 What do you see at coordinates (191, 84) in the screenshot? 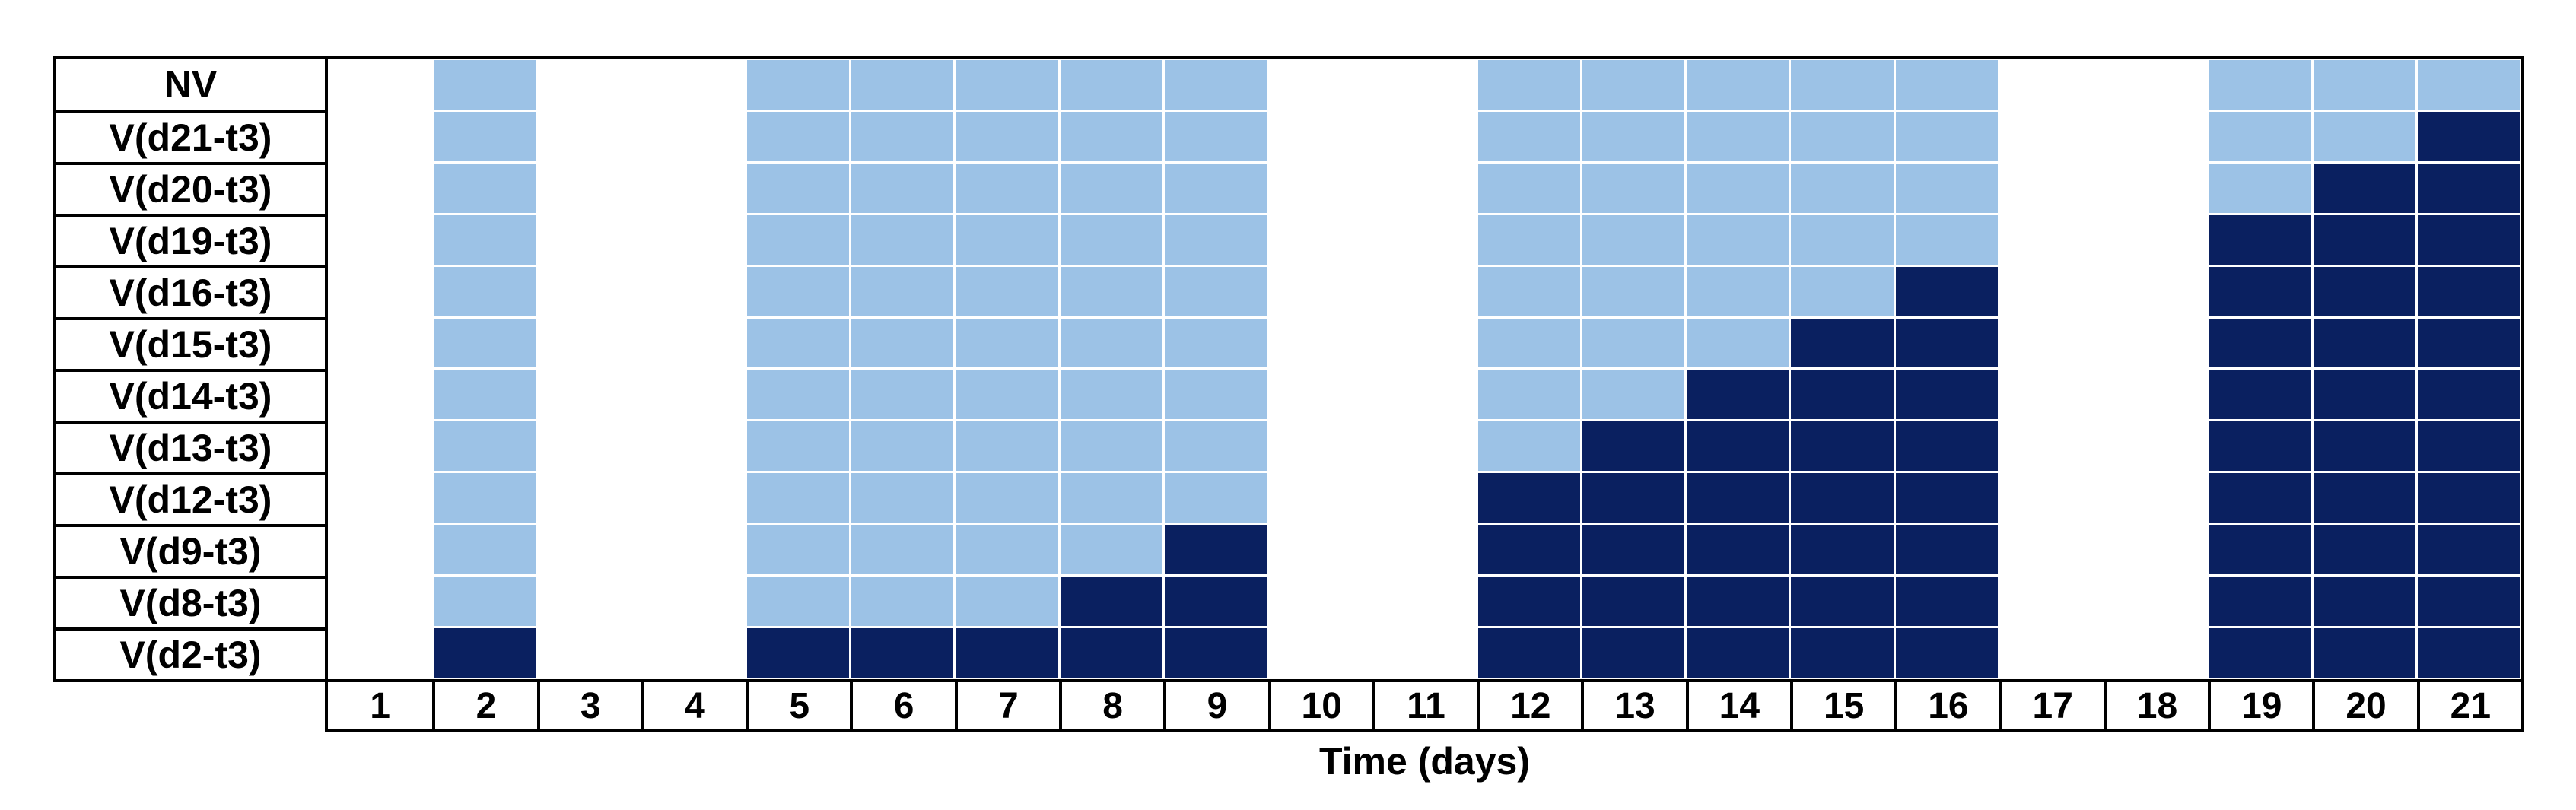
I see `row-label: NV` at bounding box center [191, 84].